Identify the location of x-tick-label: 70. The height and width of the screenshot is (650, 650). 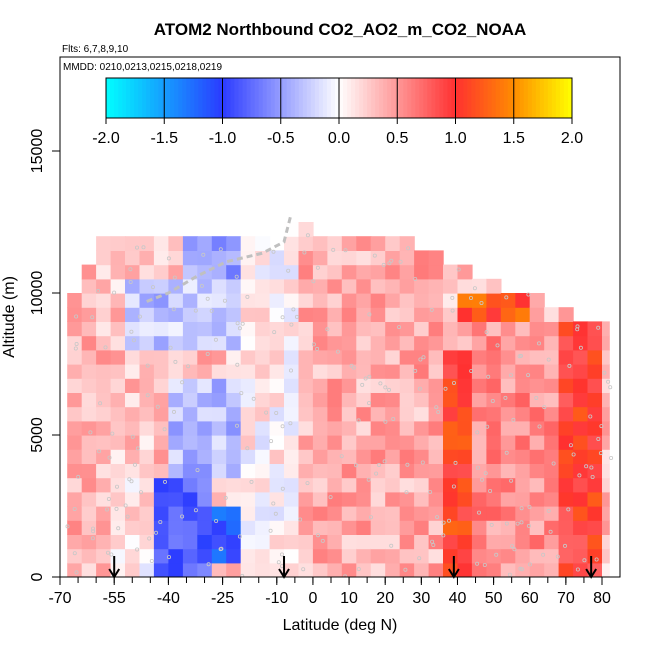
(566, 598).